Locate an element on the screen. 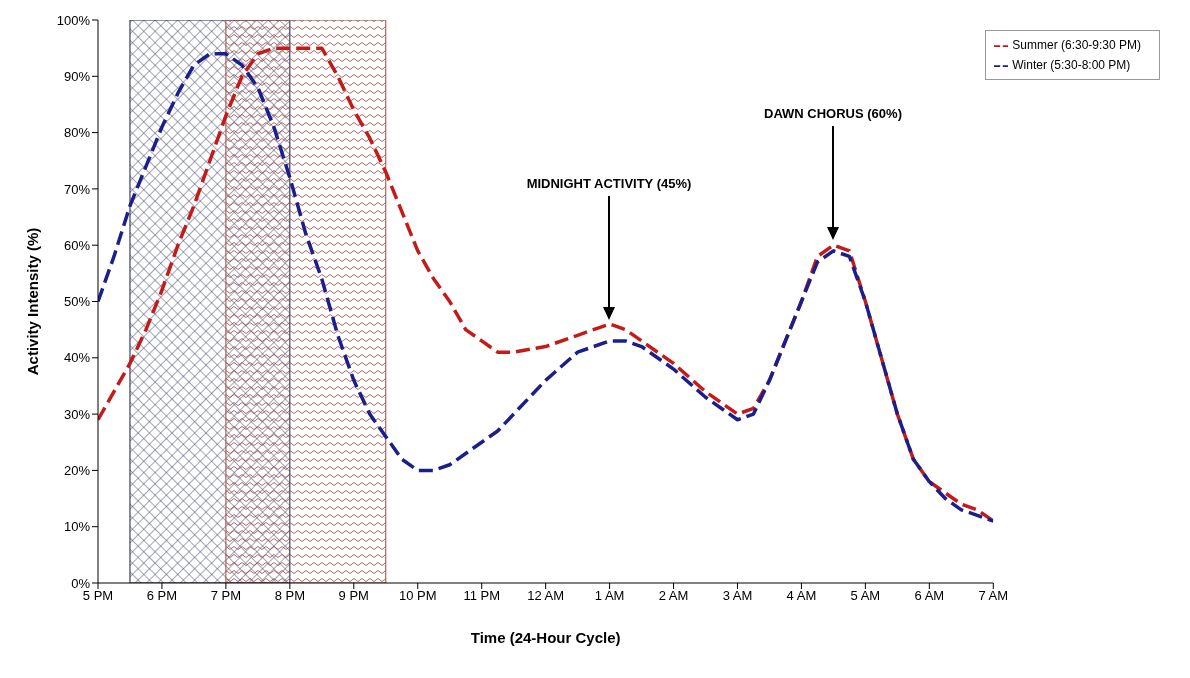 The height and width of the screenshot is (678, 1190). x-tick-label: 4 AM is located at coordinates (801, 596).